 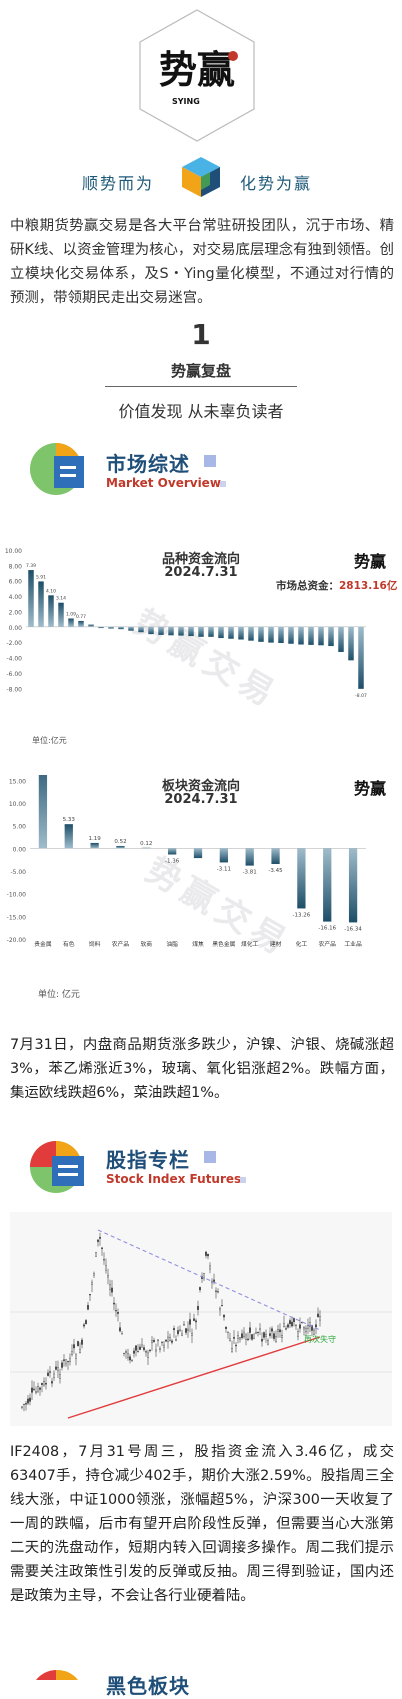 I want to click on y-tick-label: -6.00, so click(x=14, y=674).